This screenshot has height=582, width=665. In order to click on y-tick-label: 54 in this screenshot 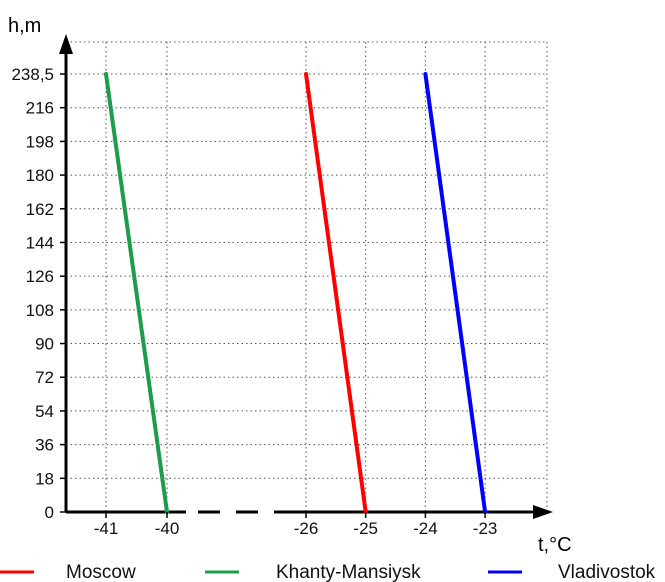, I will do `click(44, 411)`.